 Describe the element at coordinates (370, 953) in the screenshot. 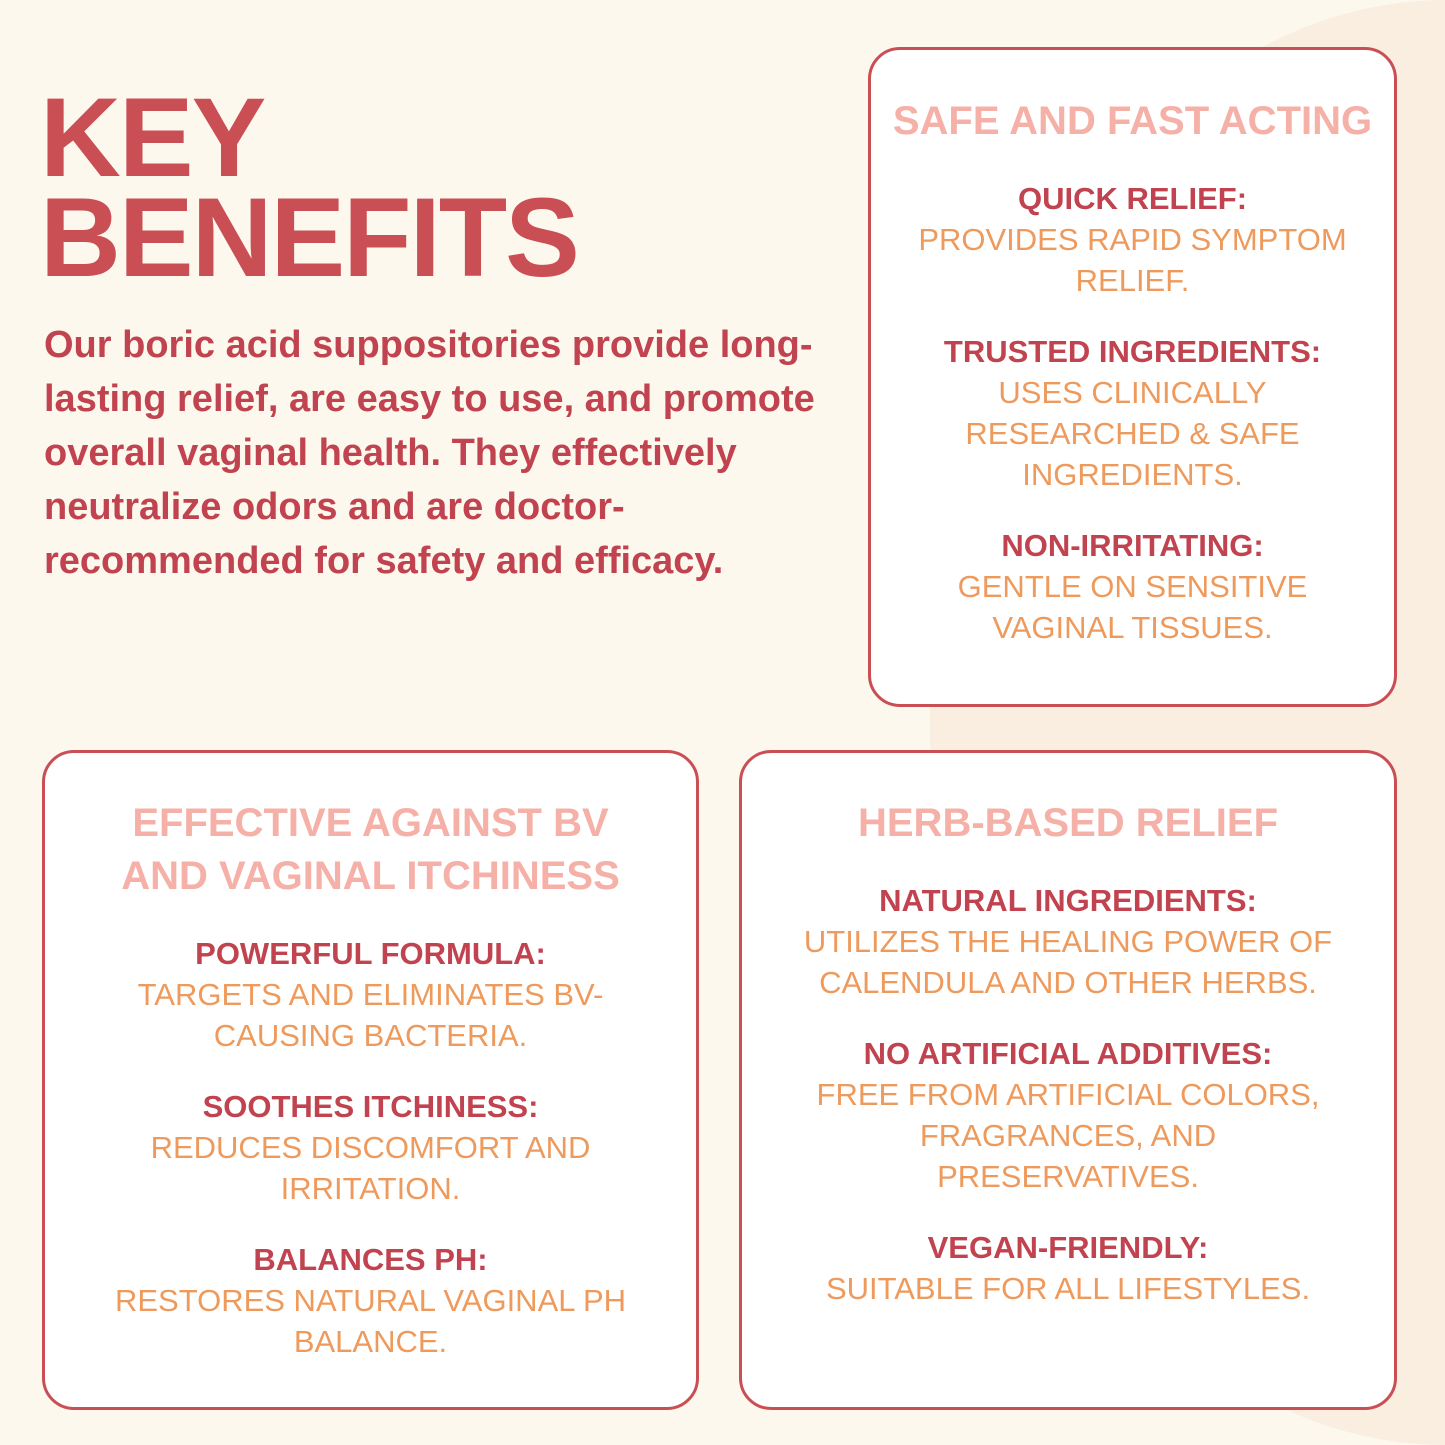

I see `benefit-label: POWERFUL FORMULA:` at that location.